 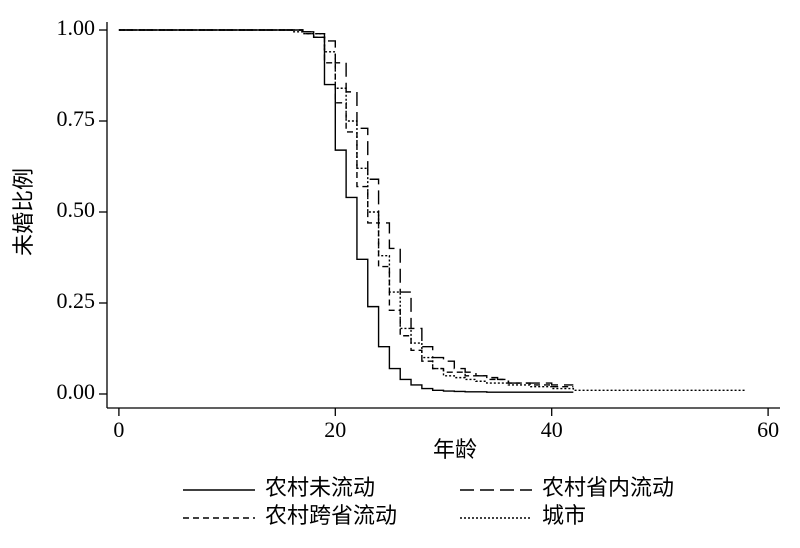 I want to click on legend-label: 农村未流动, so click(x=320, y=487).